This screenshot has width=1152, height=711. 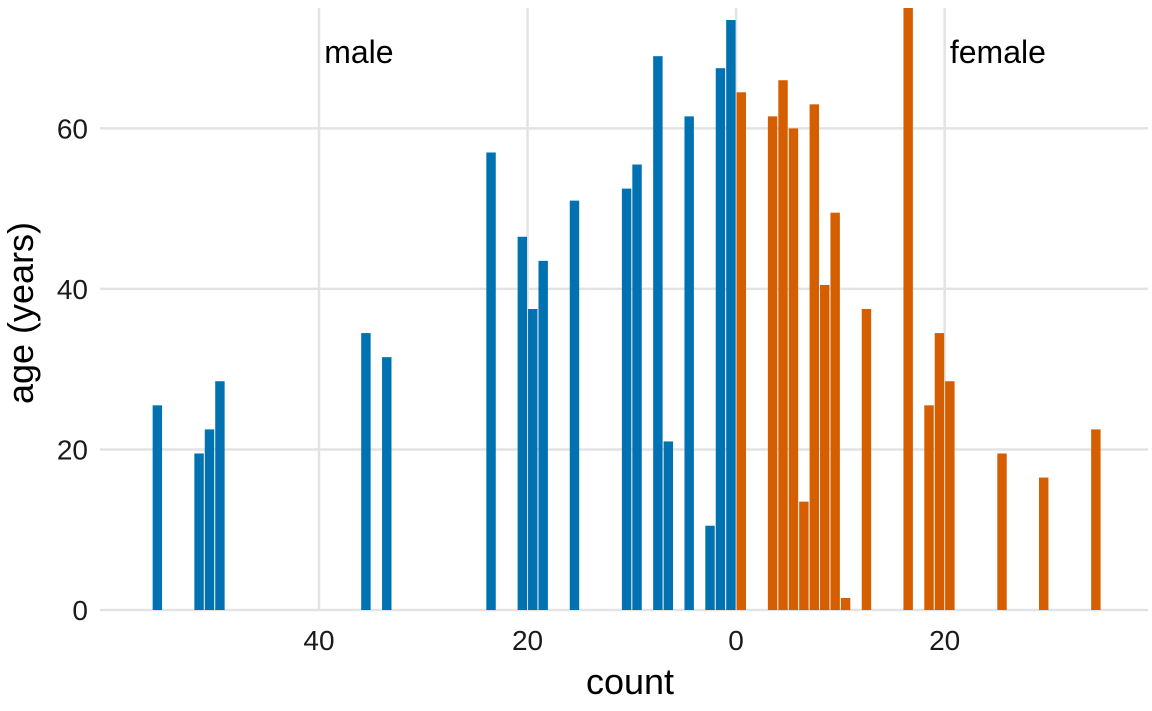 I want to click on y-tick-label: 40, so click(x=72, y=289).